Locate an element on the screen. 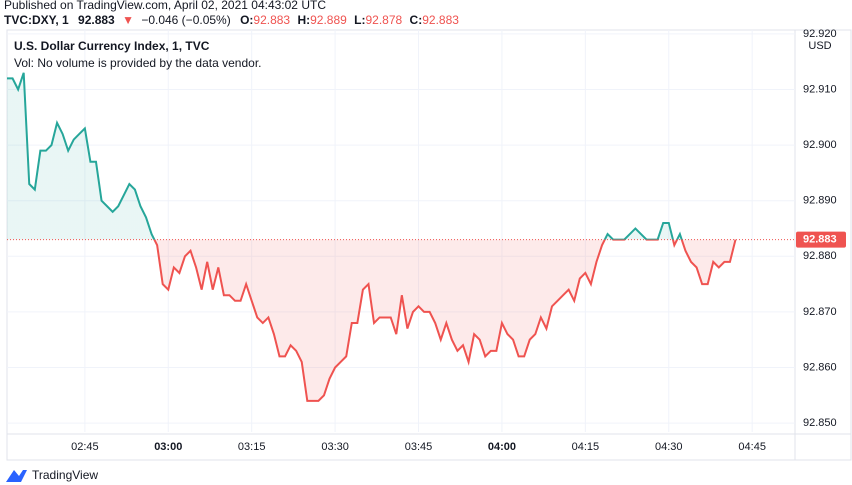 This screenshot has width=852, height=485. change: −0.046 (−0.05%) is located at coordinates (185, 20).